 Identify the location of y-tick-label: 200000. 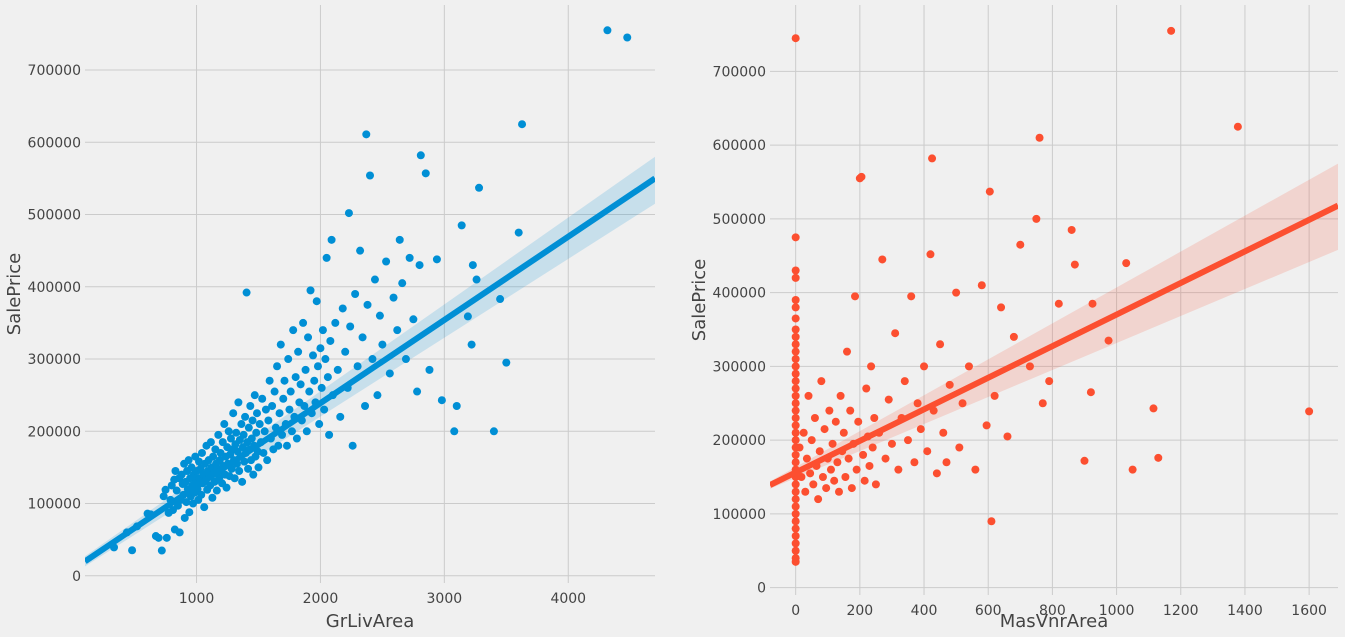
(54, 432).